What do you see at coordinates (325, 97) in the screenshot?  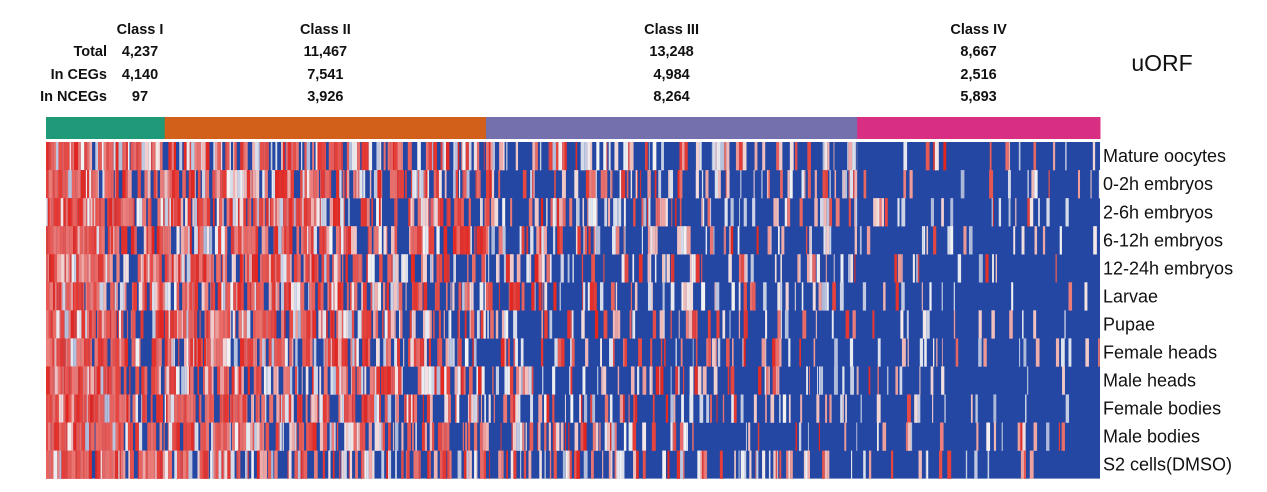 I see `class-in-ncegs: 3,926` at bounding box center [325, 97].